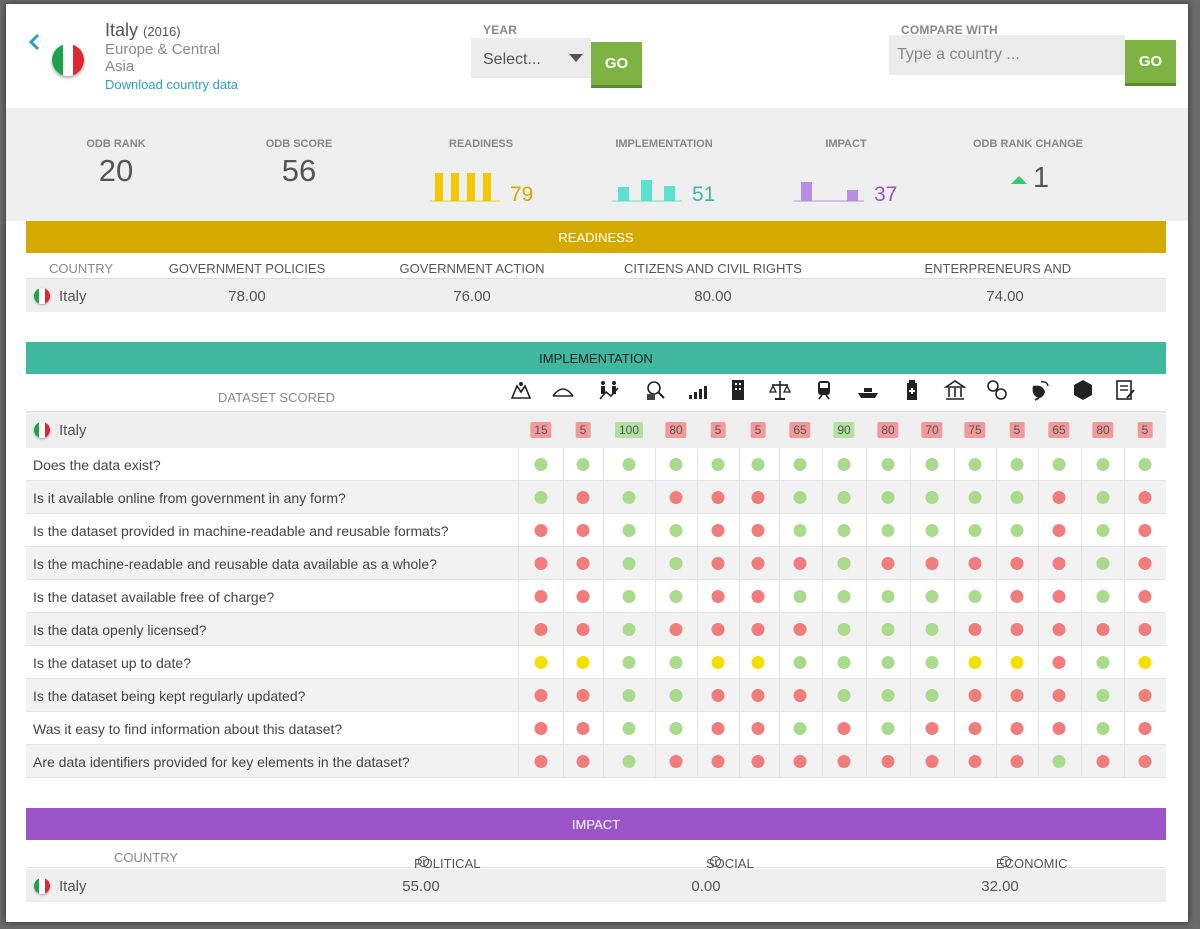 Image resolution: width=1200 pixels, height=929 pixels. What do you see at coordinates (912, 390) in the screenshot?
I see `health-icon` at bounding box center [912, 390].